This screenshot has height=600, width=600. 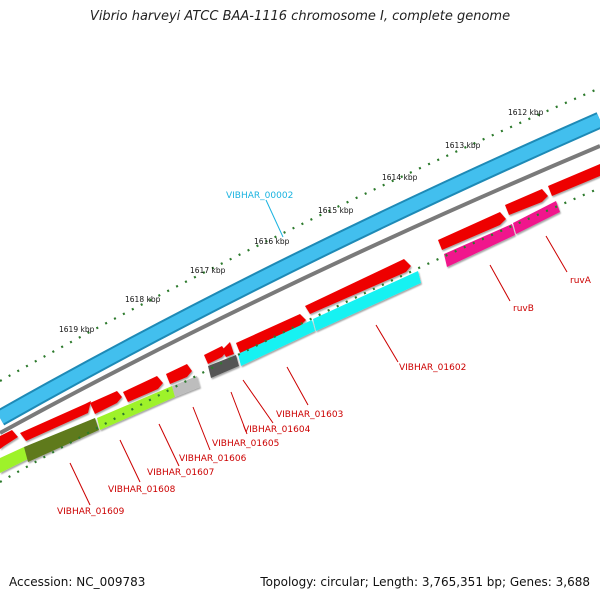 What do you see at coordinates (432, 368) in the screenshot?
I see `gene-label-vibhar-01602: VIBHAR_01602` at bounding box center [432, 368].